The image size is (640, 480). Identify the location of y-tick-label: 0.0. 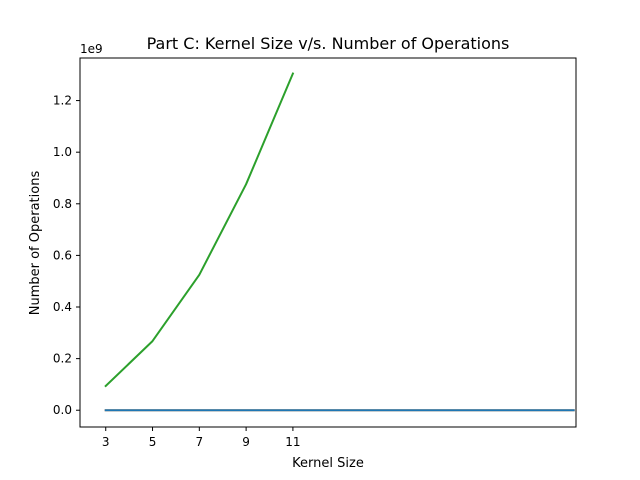
(62, 410).